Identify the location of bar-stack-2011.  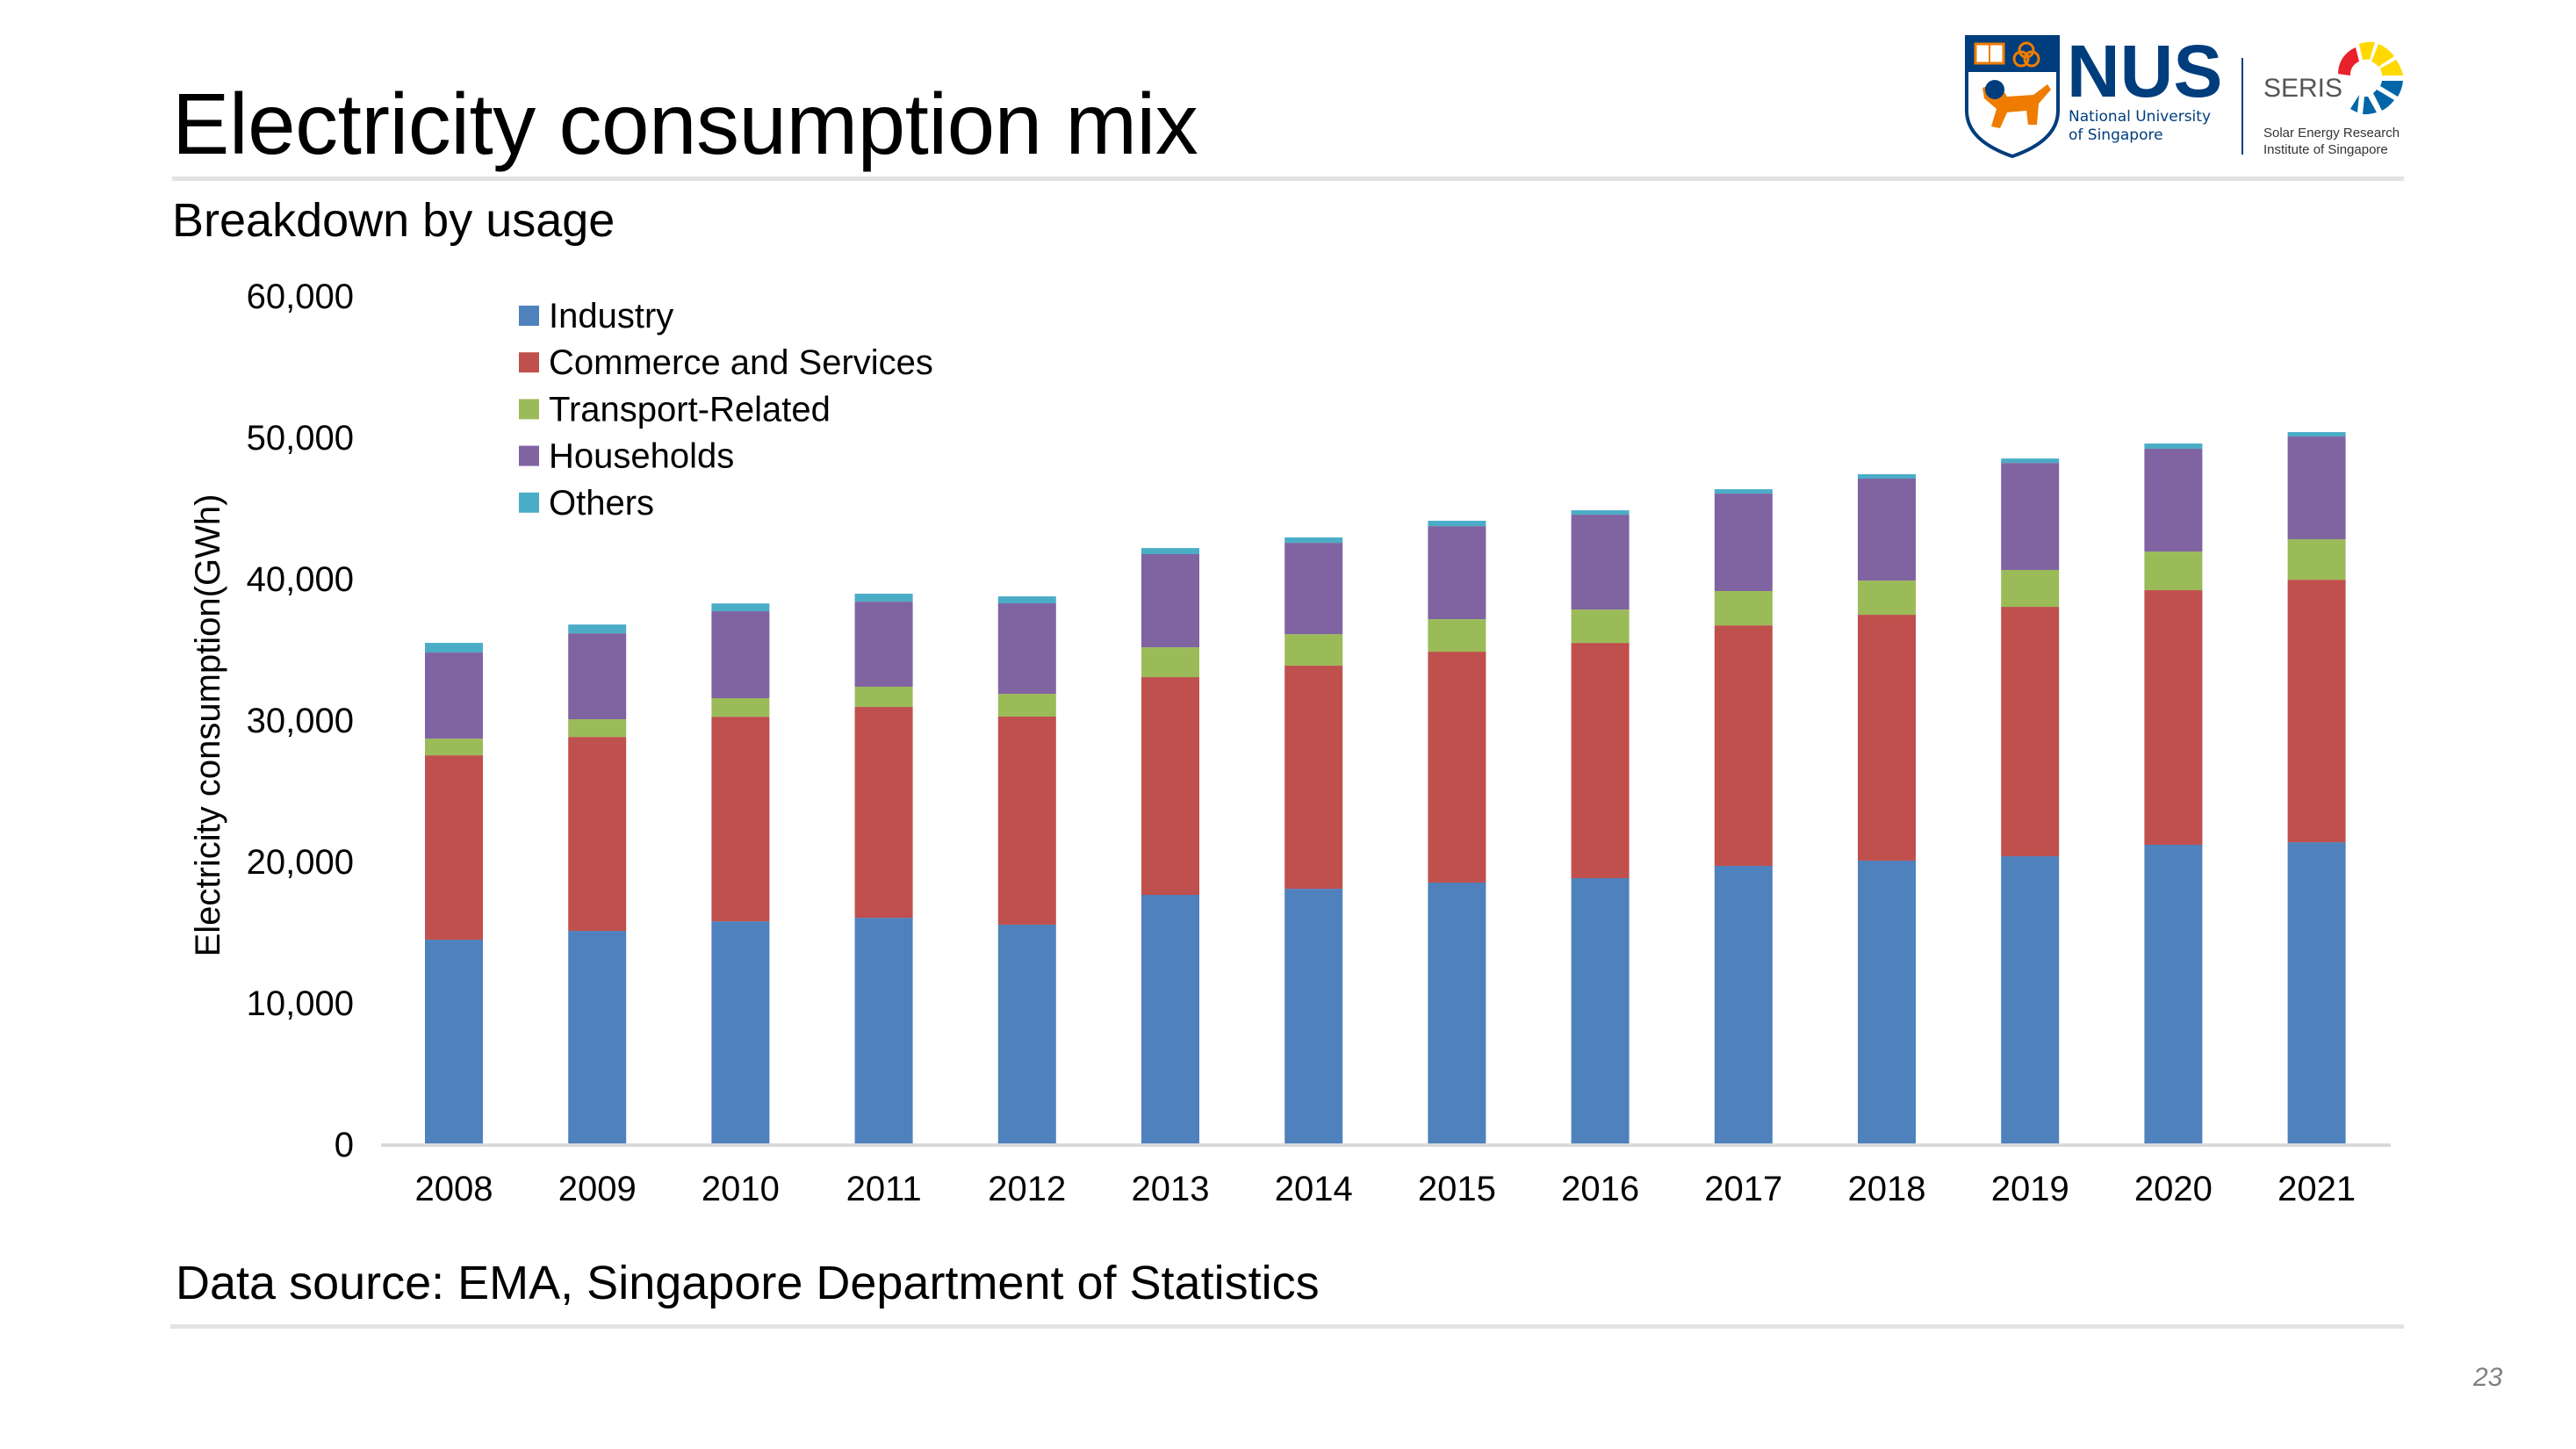
(883, 869).